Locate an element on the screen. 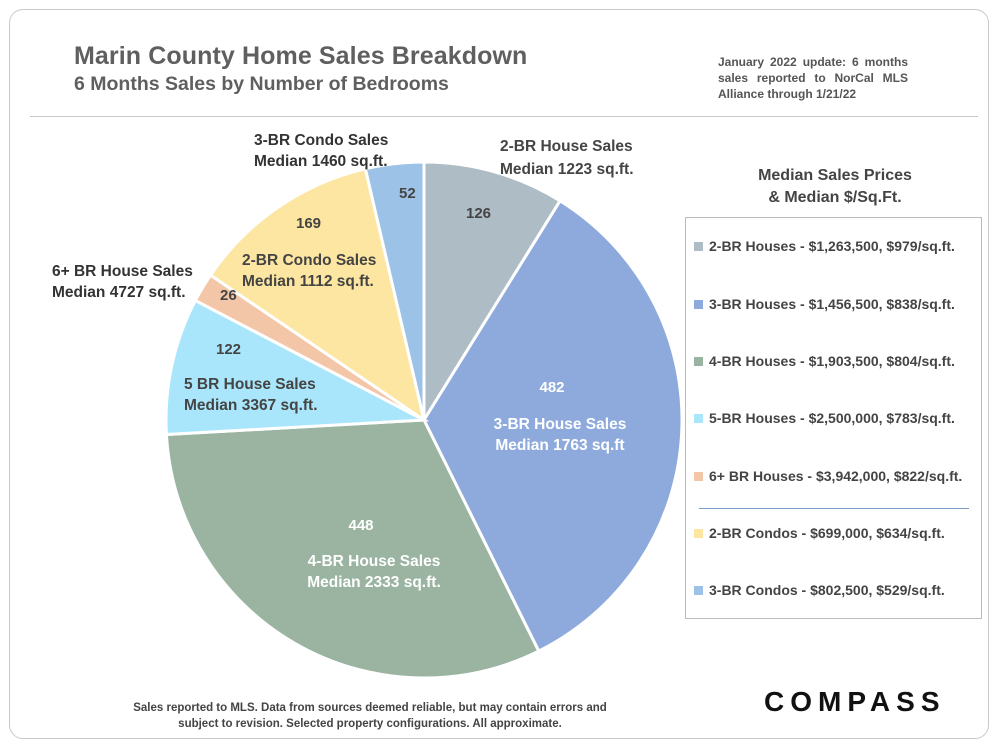 The height and width of the screenshot is (750, 1000). data-label-br2condo: 169 is located at coordinates (308, 223).